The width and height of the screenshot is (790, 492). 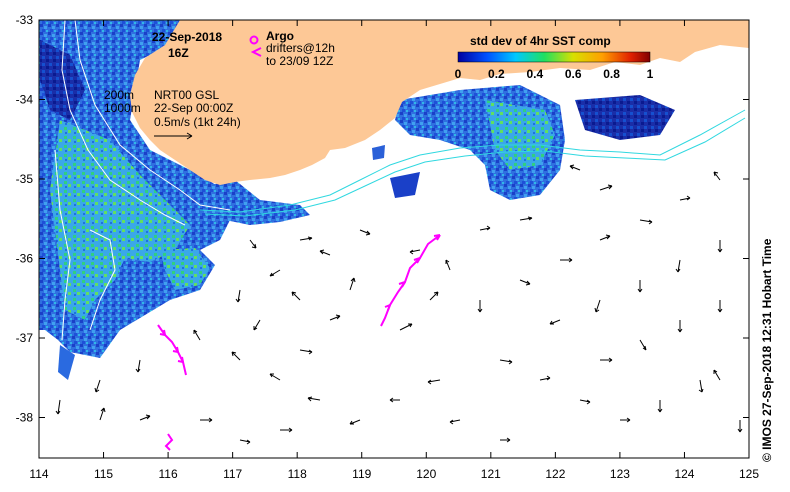 I want to click on product-label: NRT00 GSL, so click(x=186, y=95).